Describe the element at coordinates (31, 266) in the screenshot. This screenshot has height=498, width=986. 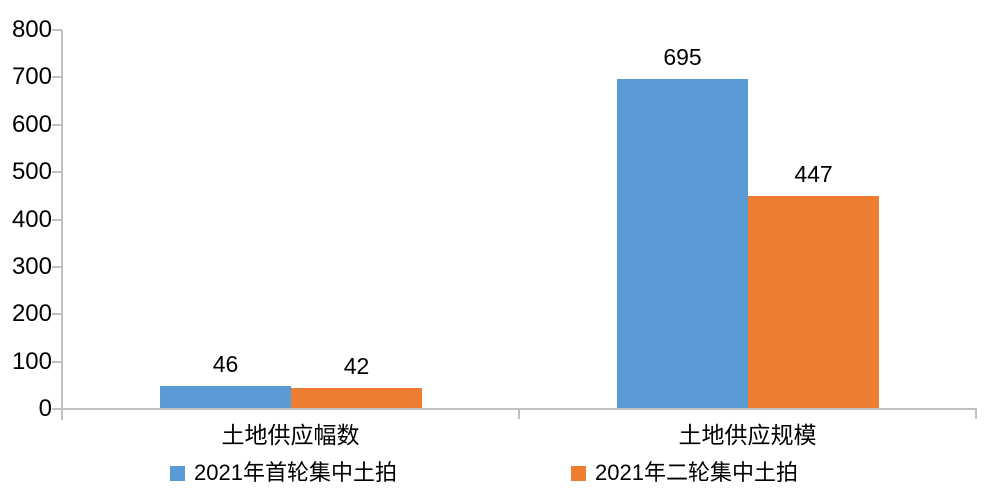
I see `y-axis-label: 300` at that location.